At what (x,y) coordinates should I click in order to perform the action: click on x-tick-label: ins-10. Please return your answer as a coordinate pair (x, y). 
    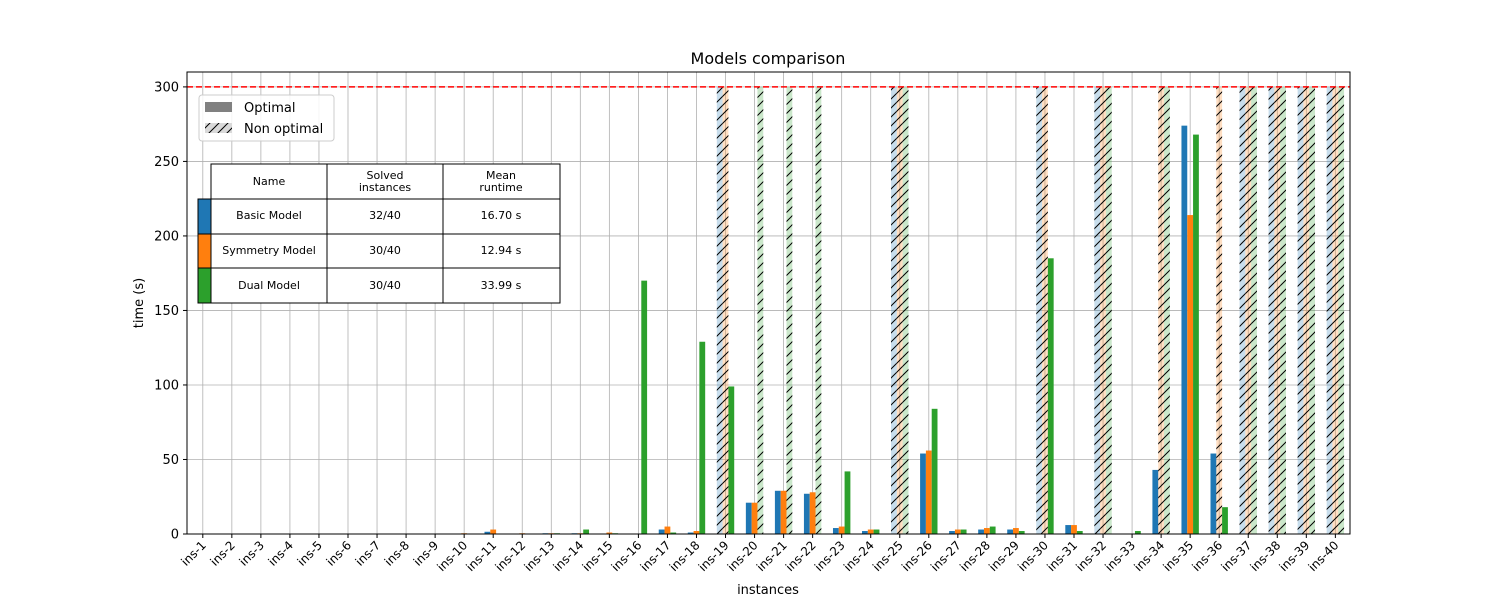
    Looking at the image, I should click on (452, 556).